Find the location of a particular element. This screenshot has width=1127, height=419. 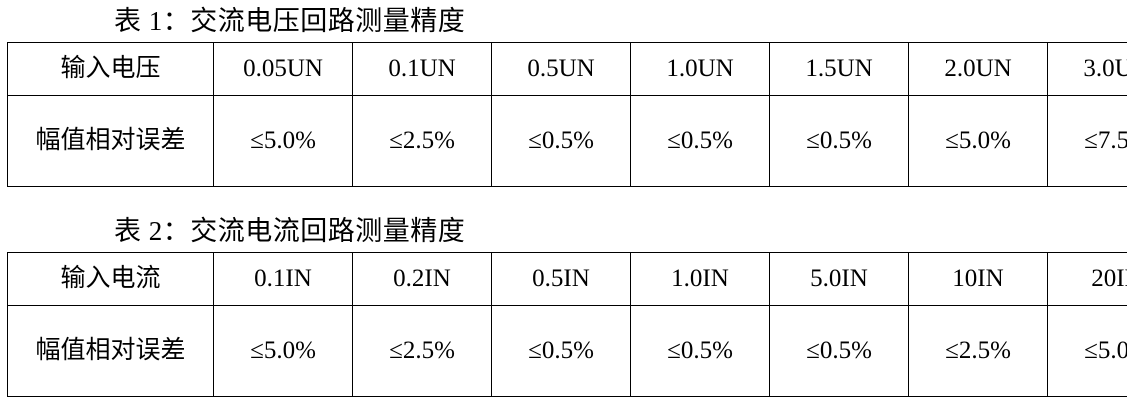

table-1-column-header-3: 0.5UN is located at coordinates (561, 69).